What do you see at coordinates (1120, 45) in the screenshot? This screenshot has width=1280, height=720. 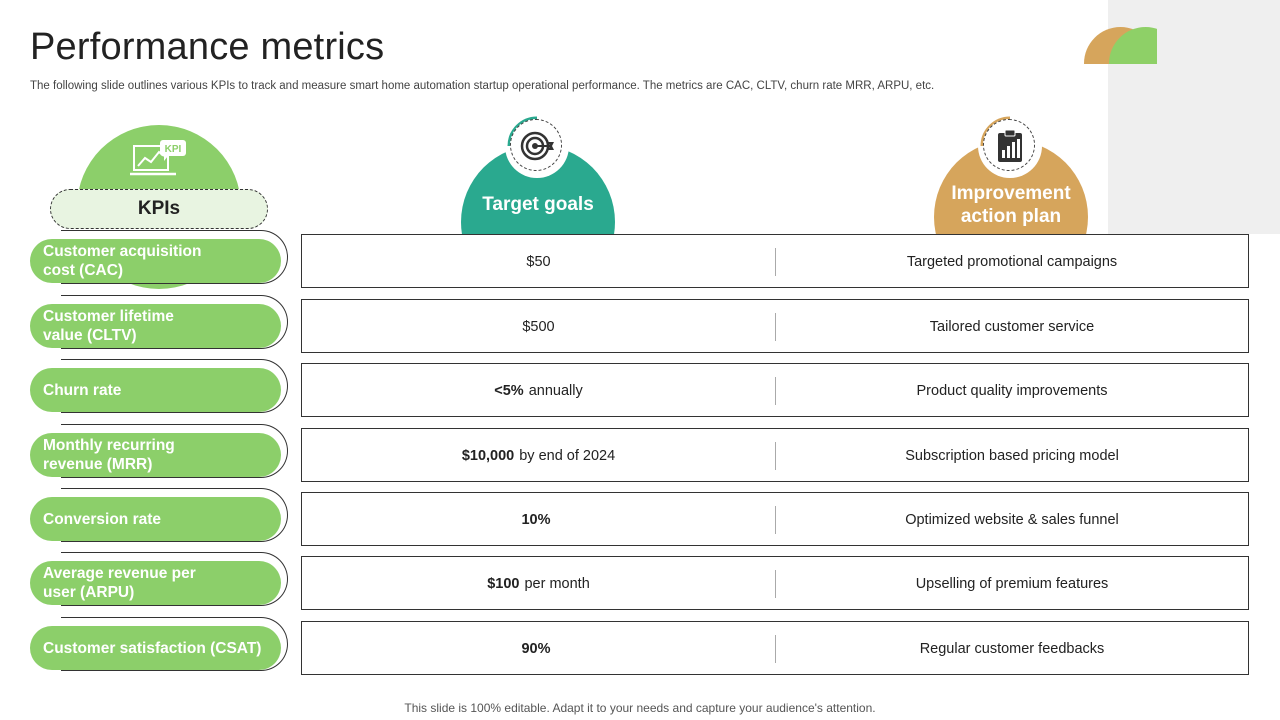 I see `decorative-half-circles` at bounding box center [1120, 45].